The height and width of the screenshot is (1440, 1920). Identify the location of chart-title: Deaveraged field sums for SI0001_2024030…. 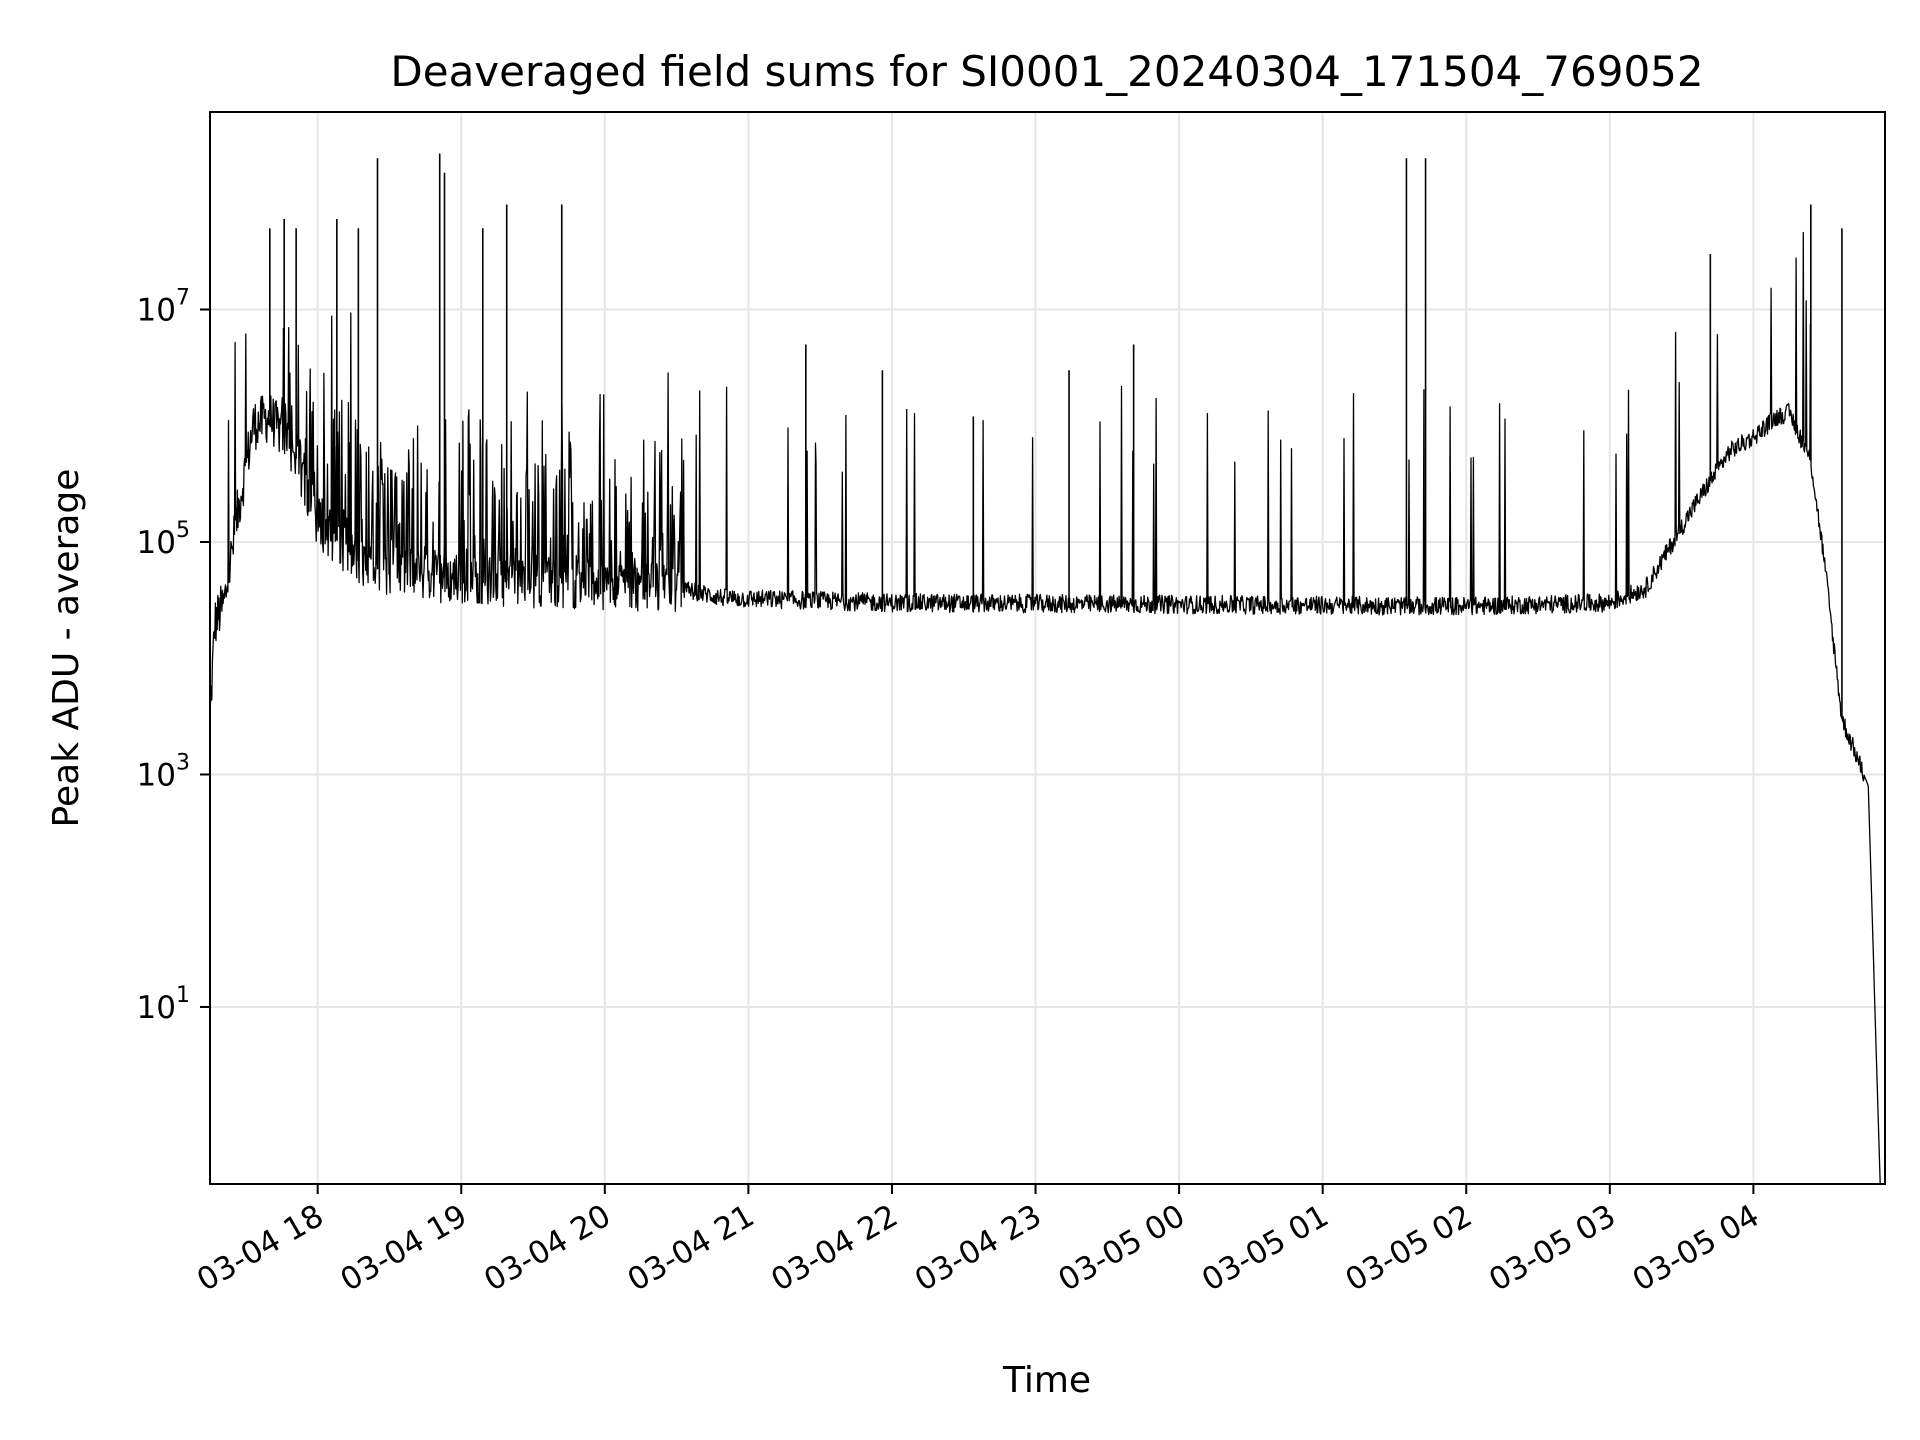
(1046, 71).